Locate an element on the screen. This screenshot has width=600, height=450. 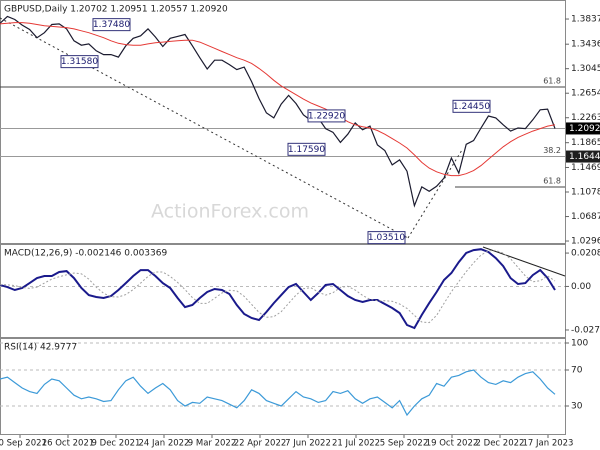
y-tick-label: 1.14695 is located at coordinates (585, 168).